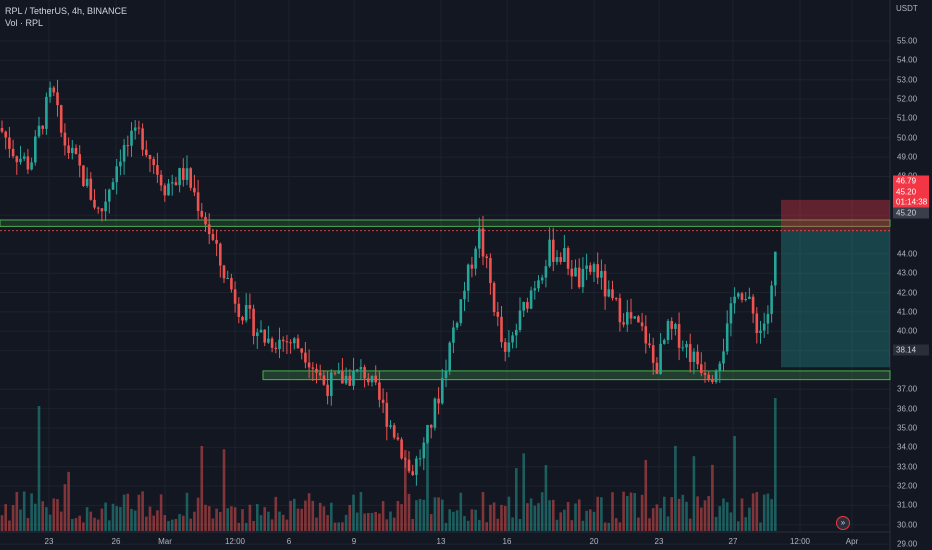 This screenshot has height=550, width=932. Describe the element at coordinates (907, 157) in the screenshot. I see `price-tick-label: 49.00` at that location.